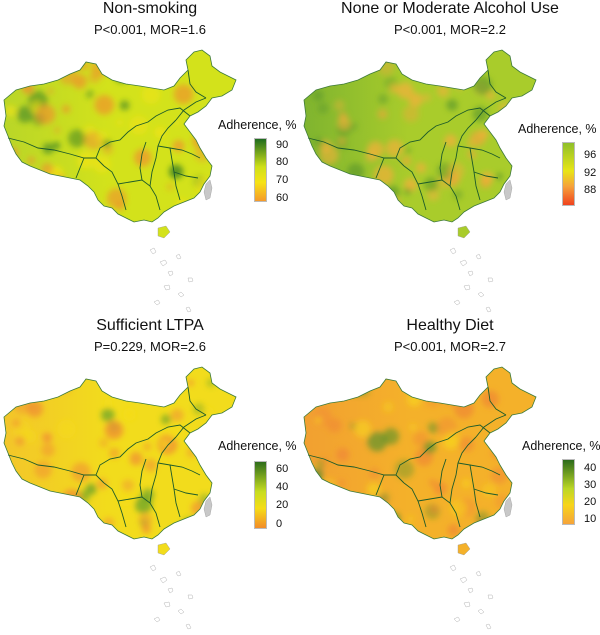  What do you see at coordinates (590, 485) in the screenshot?
I see `legend-tick: 30` at bounding box center [590, 485].